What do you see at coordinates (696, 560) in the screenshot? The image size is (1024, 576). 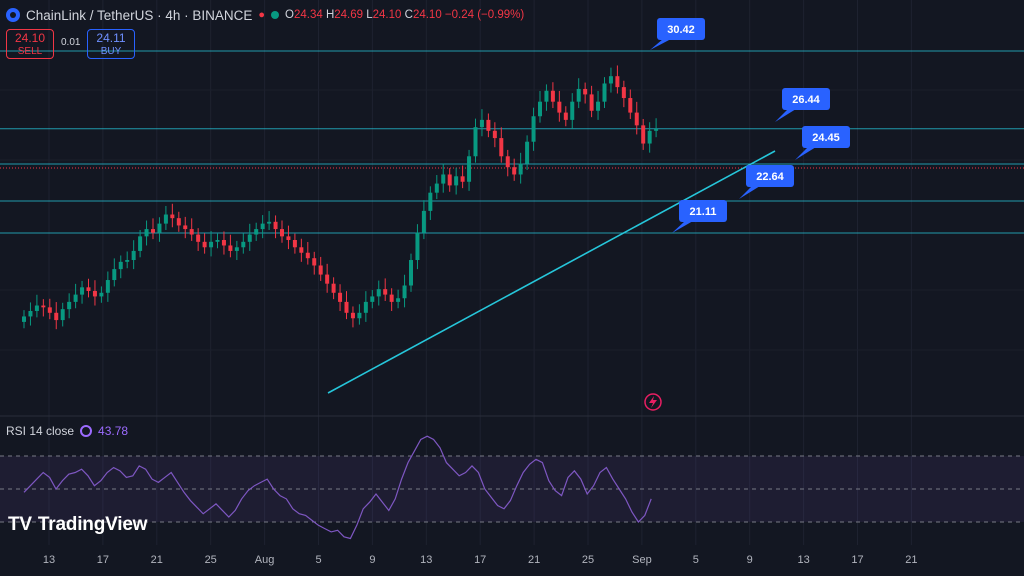 I see `x-tick-label: 5` at bounding box center [696, 560].